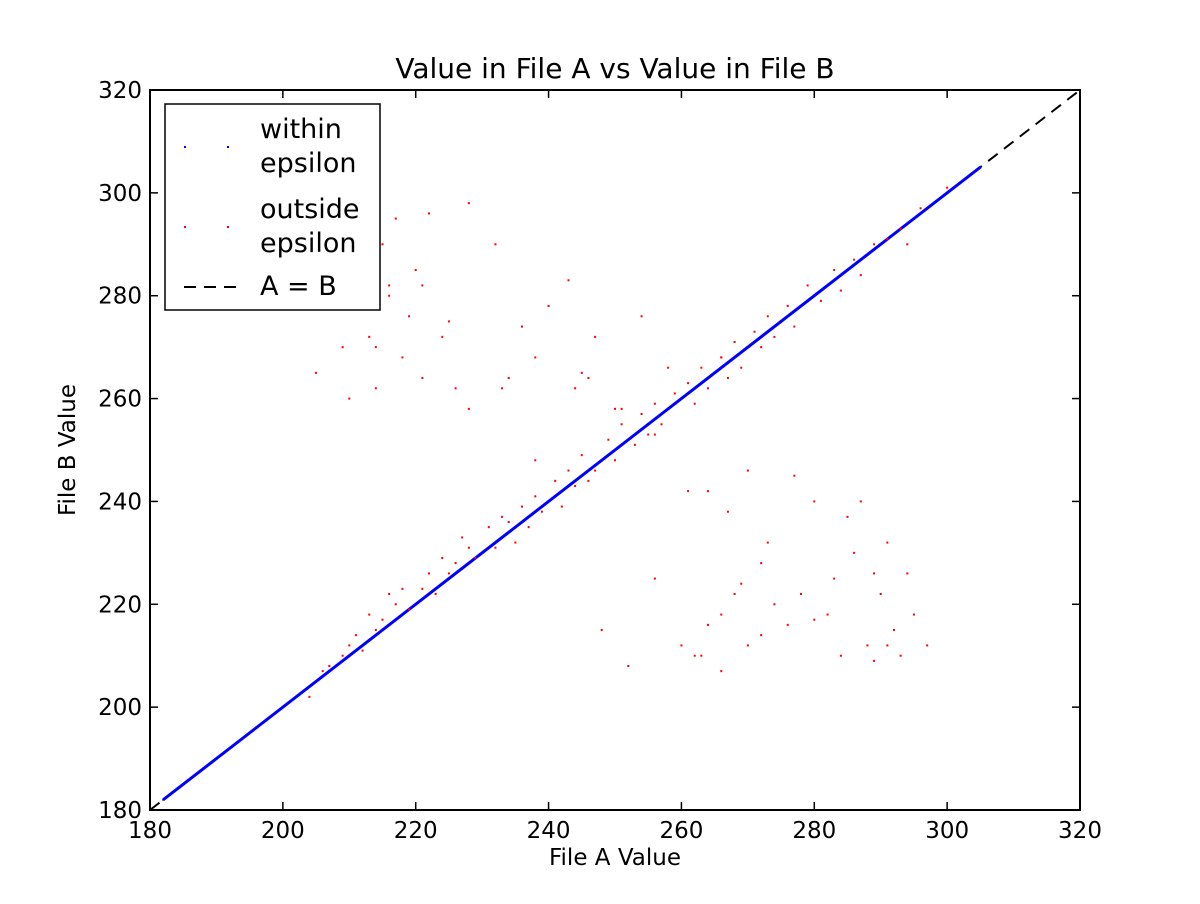  I want to click on x-tick-label: 300, so click(947, 831).